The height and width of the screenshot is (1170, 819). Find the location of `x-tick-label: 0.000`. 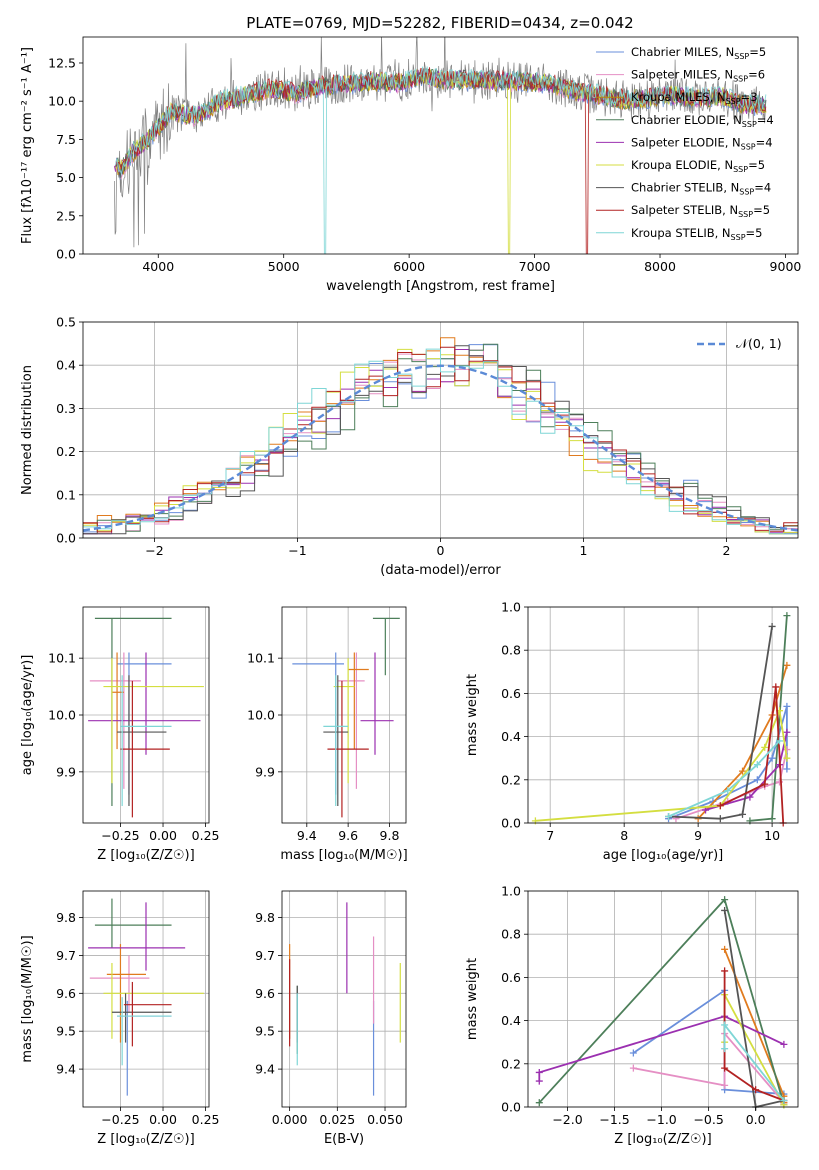

x-tick-label: 0.000 is located at coordinates (290, 1119).